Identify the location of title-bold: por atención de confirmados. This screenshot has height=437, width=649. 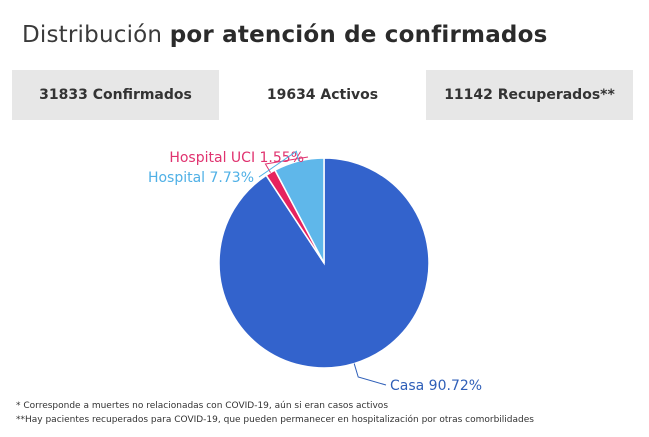
(358, 35).